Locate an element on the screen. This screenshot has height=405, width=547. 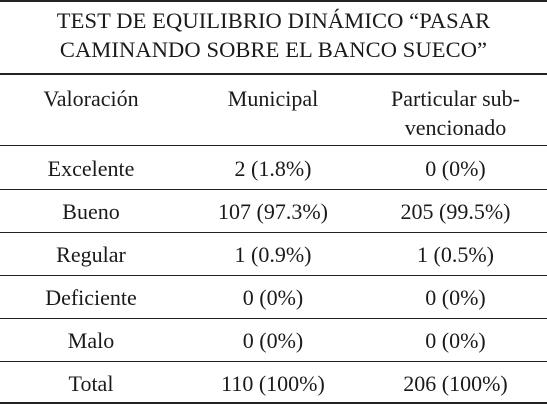
header-particular-line-2: vencionado is located at coordinates (455, 127).